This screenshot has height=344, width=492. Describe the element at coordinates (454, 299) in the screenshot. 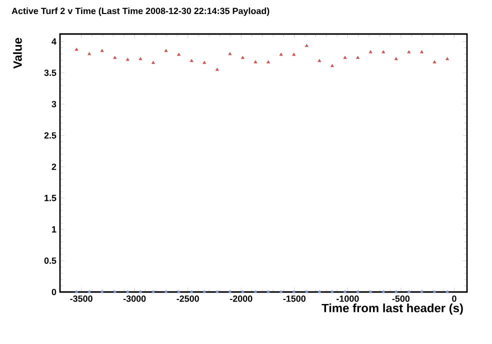

I see `x-tick-label: 0` at that location.